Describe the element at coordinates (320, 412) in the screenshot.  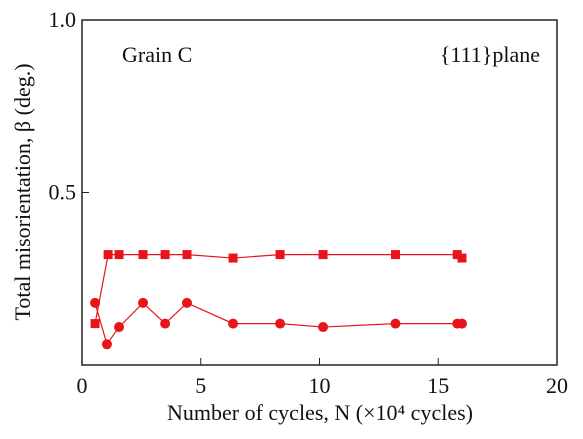
I see `x-axis-label: Number of cycles, N (×10⁴ cycles)` at that location.